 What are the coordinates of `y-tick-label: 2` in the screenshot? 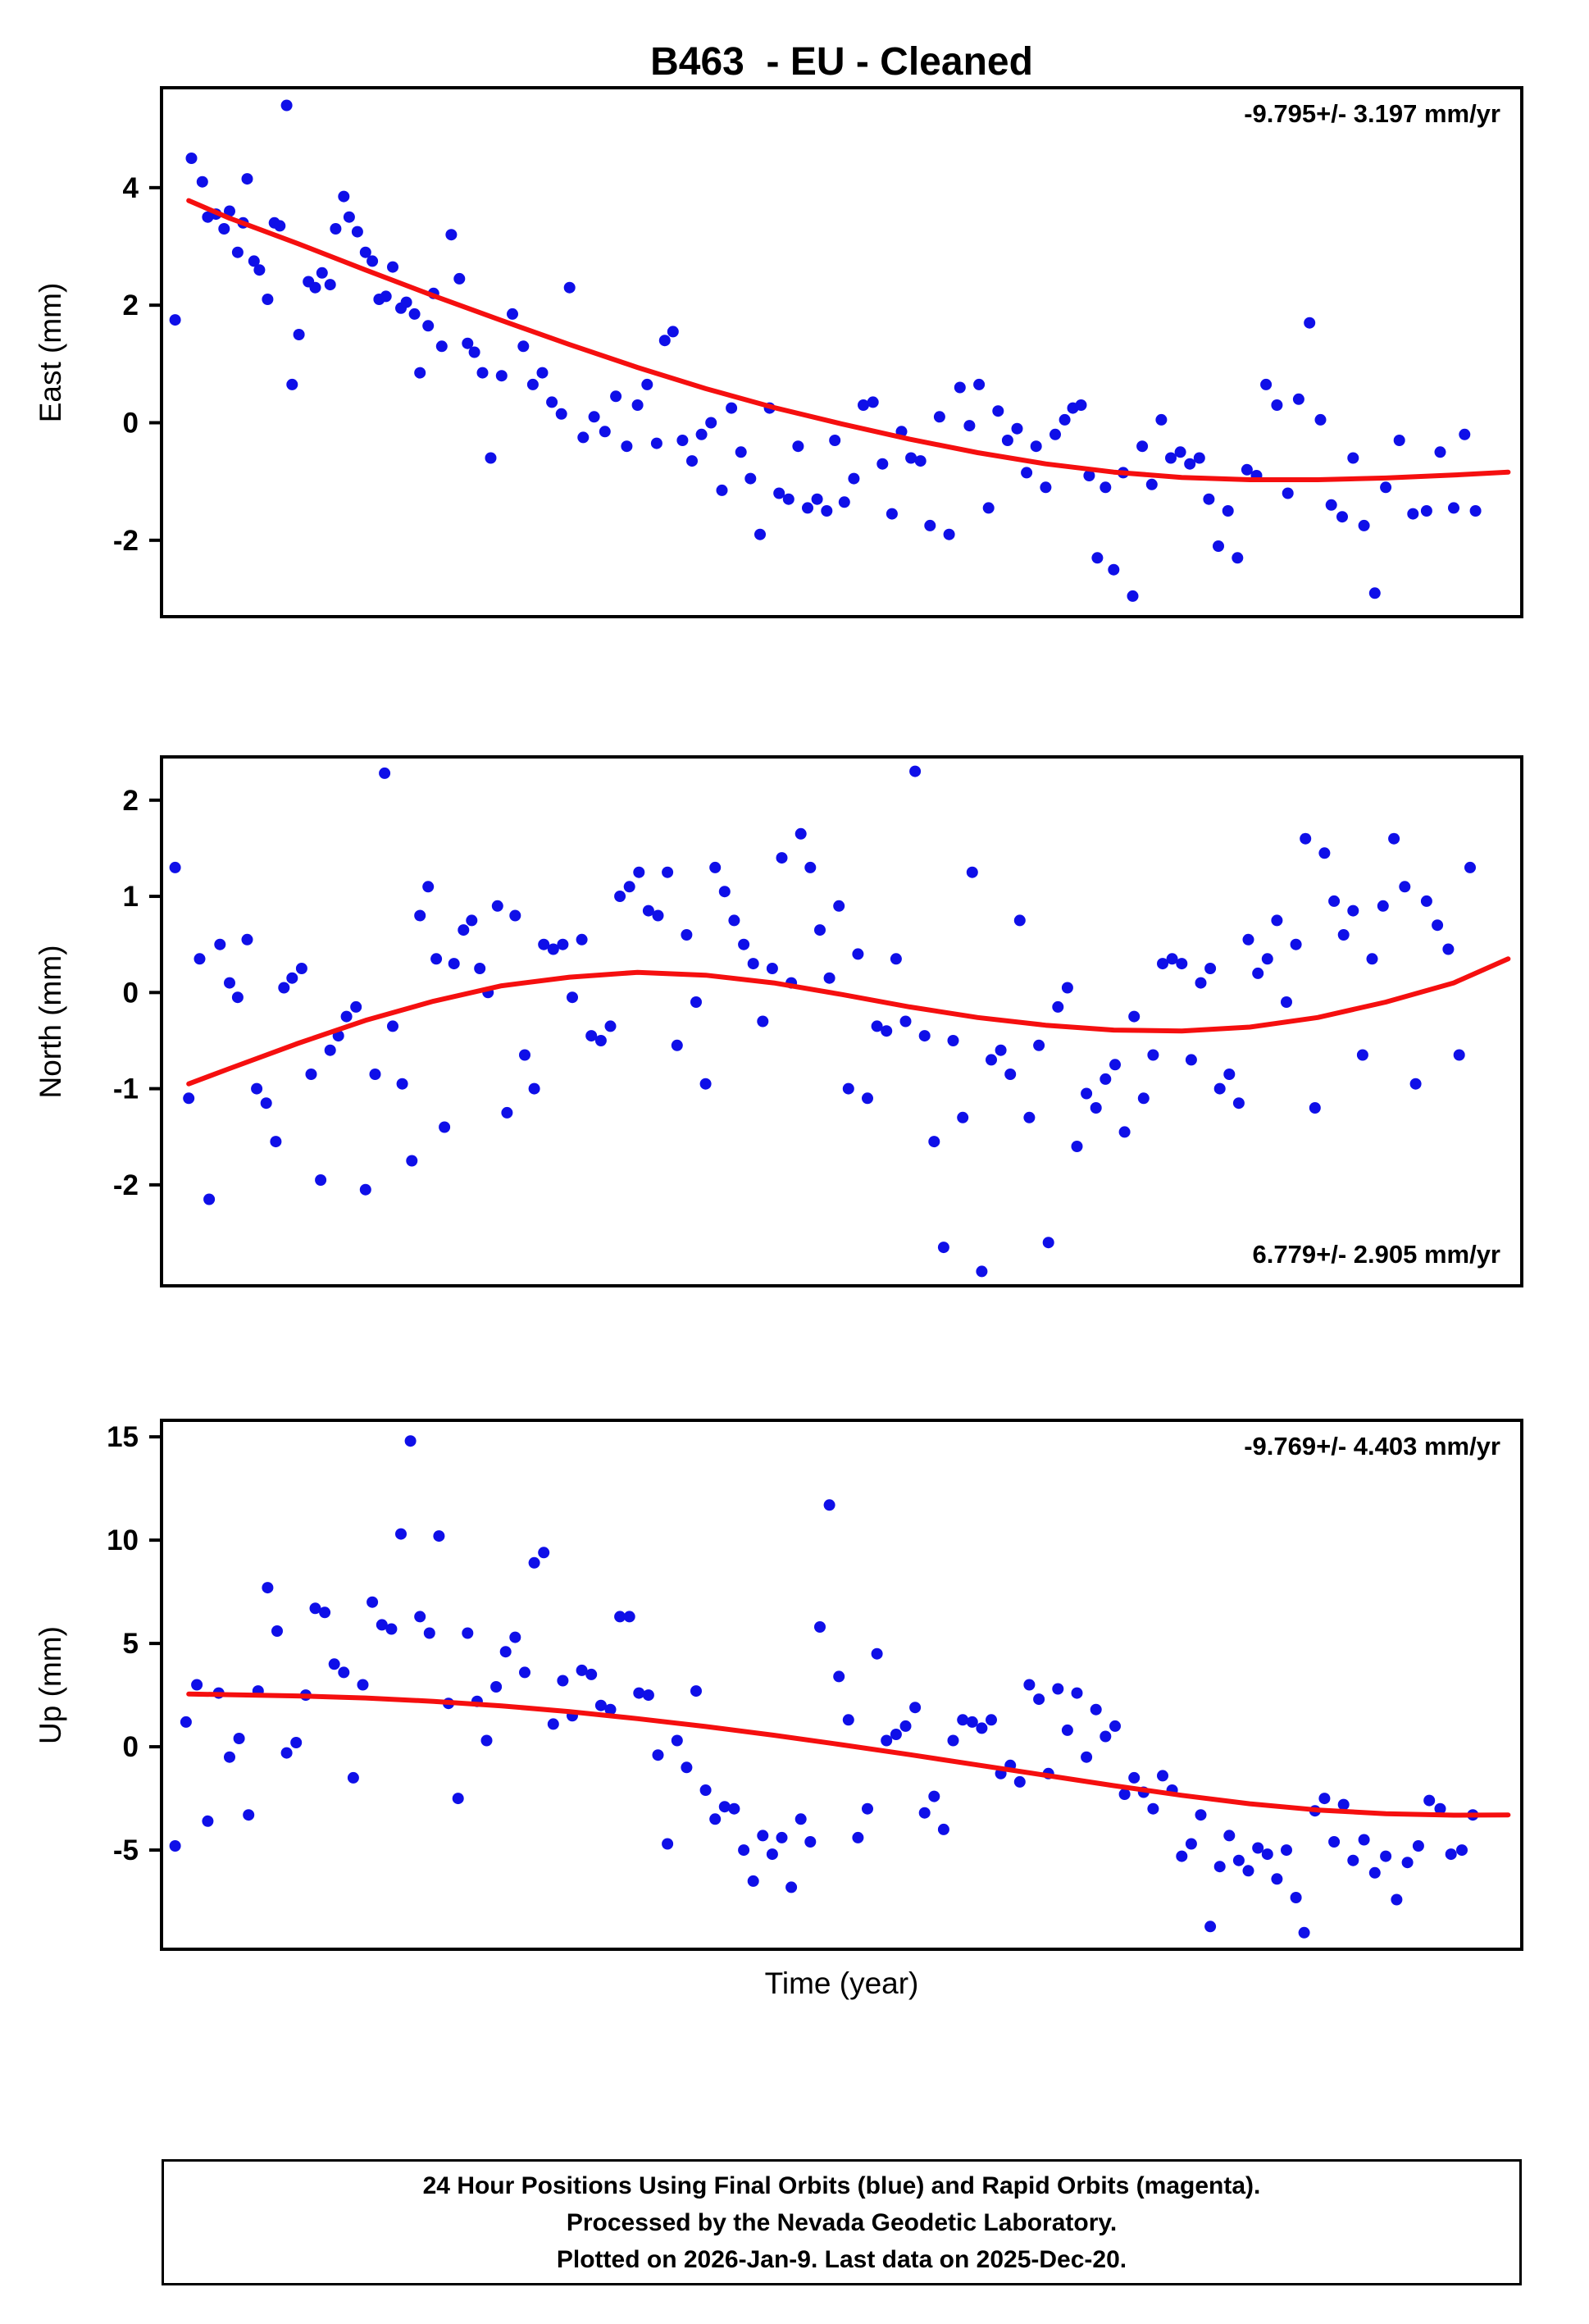 It's located at (131, 801).